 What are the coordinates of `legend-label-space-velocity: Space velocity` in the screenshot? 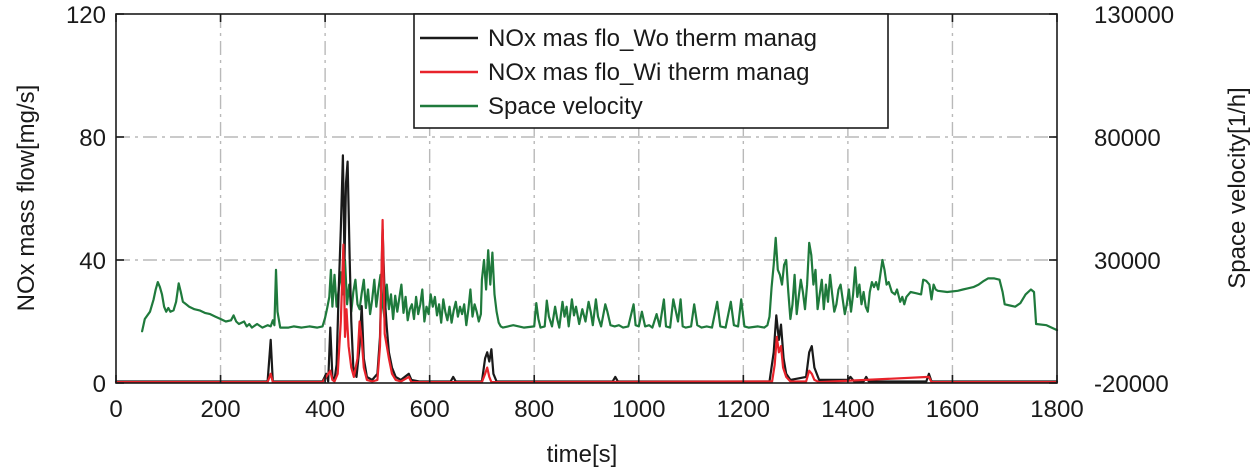 It's located at (565, 106).